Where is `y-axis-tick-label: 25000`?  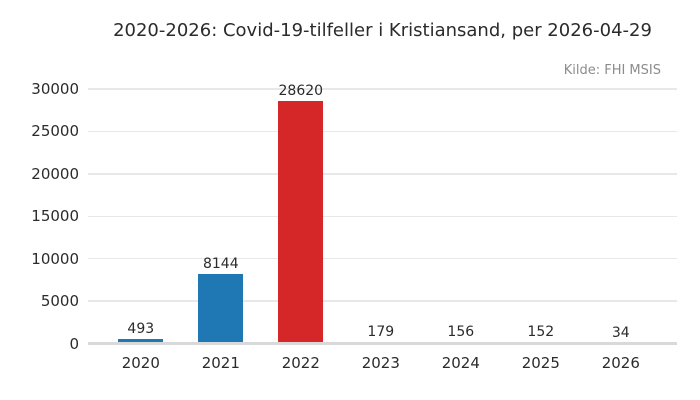 y-axis-tick-label: 25000 is located at coordinates (55, 131).